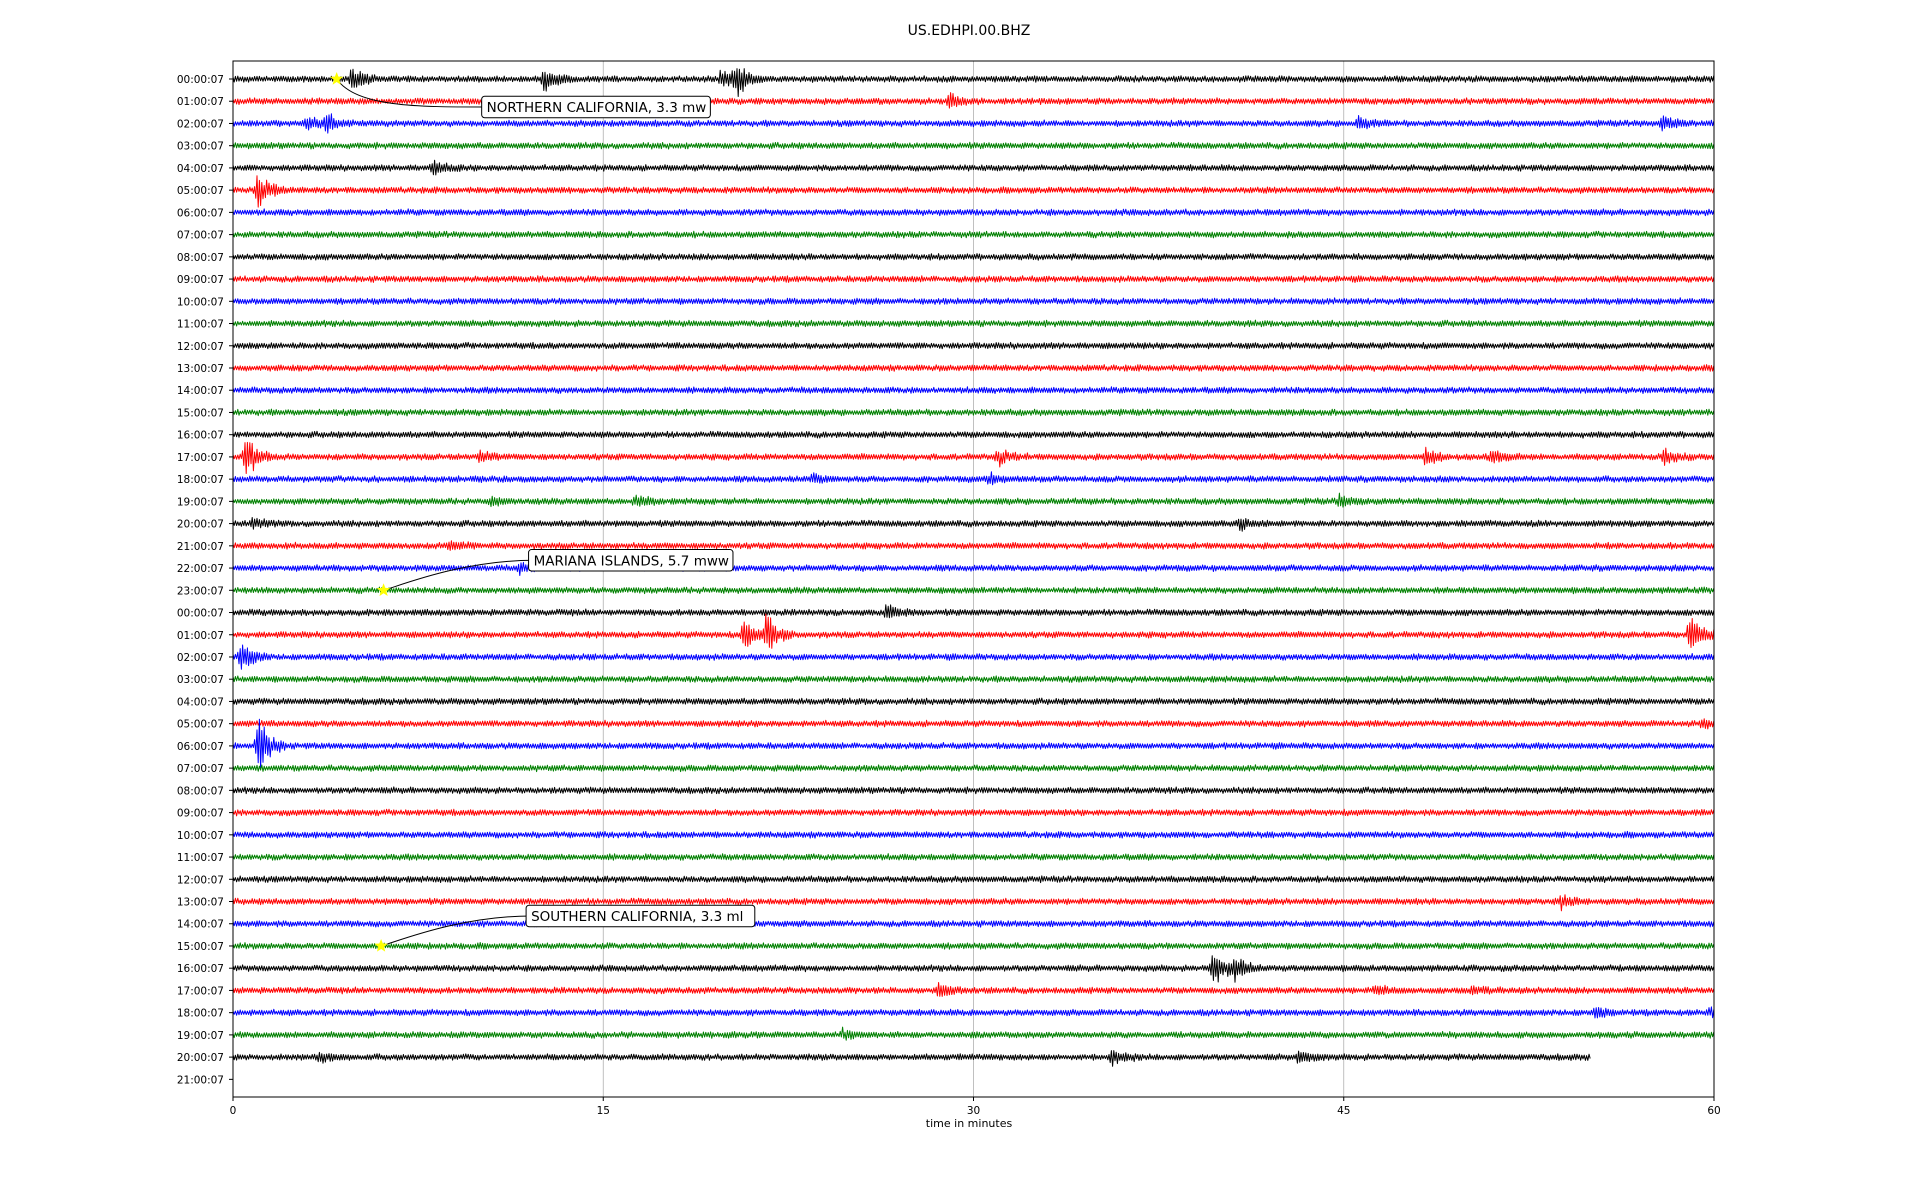 This screenshot has height=1204, width=1920. What do you see at coordinates (200, 213) in the screenshot?
I see `y-tick-label-6: 06:00:07` at bounding box center [200, 213].